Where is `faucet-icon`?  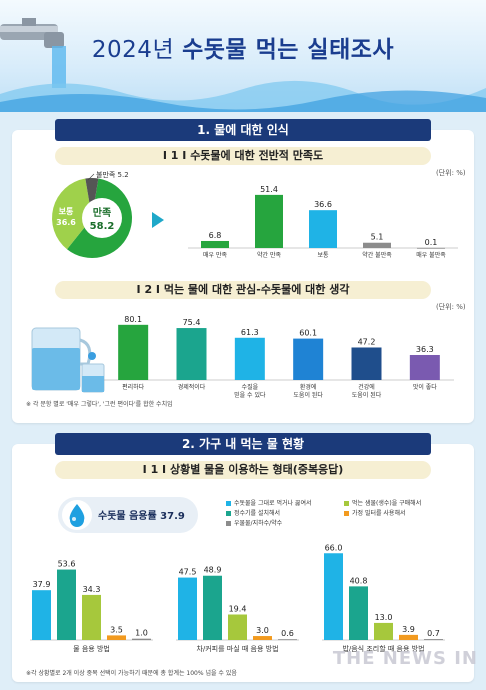 faucet-icon is located at coordinates (33, 53).